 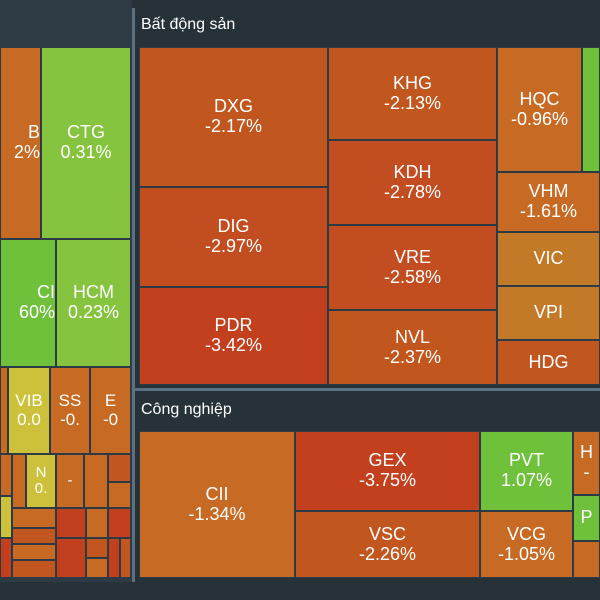 I want to click on ticker-label: NVL, so click(x=412, y=336).